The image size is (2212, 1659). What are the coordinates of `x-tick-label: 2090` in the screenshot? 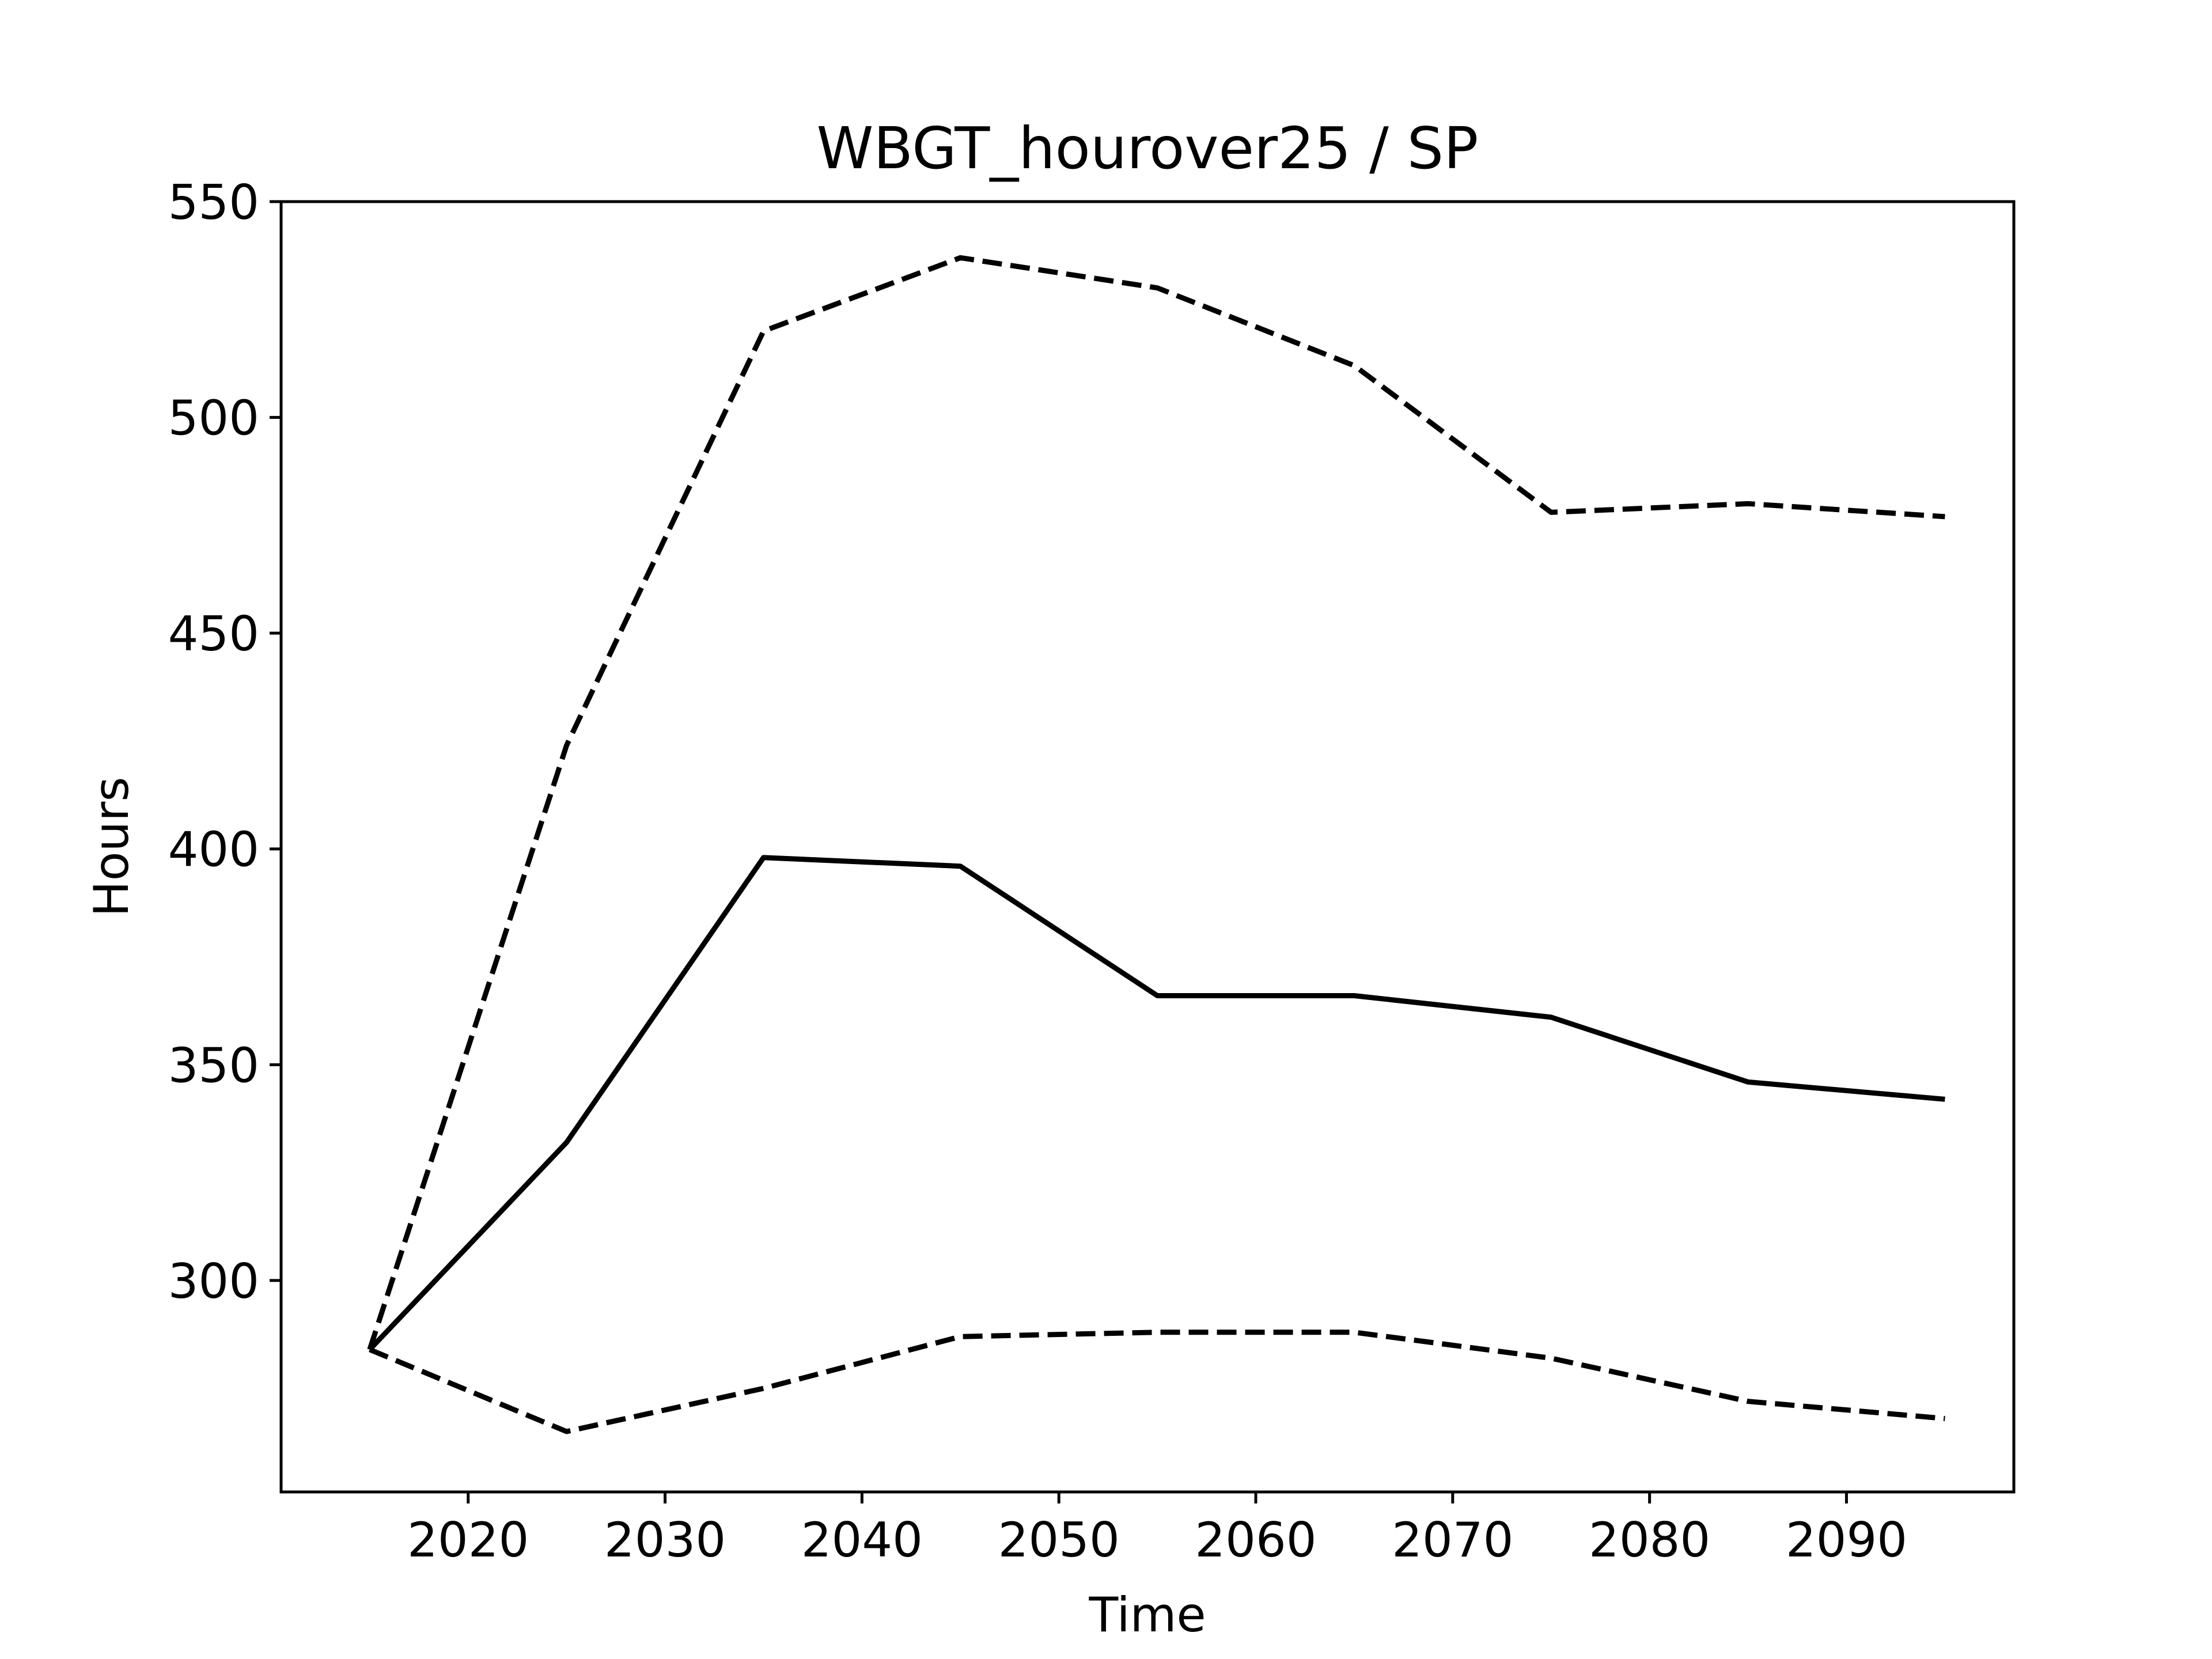 It's located at (1846, 1540).